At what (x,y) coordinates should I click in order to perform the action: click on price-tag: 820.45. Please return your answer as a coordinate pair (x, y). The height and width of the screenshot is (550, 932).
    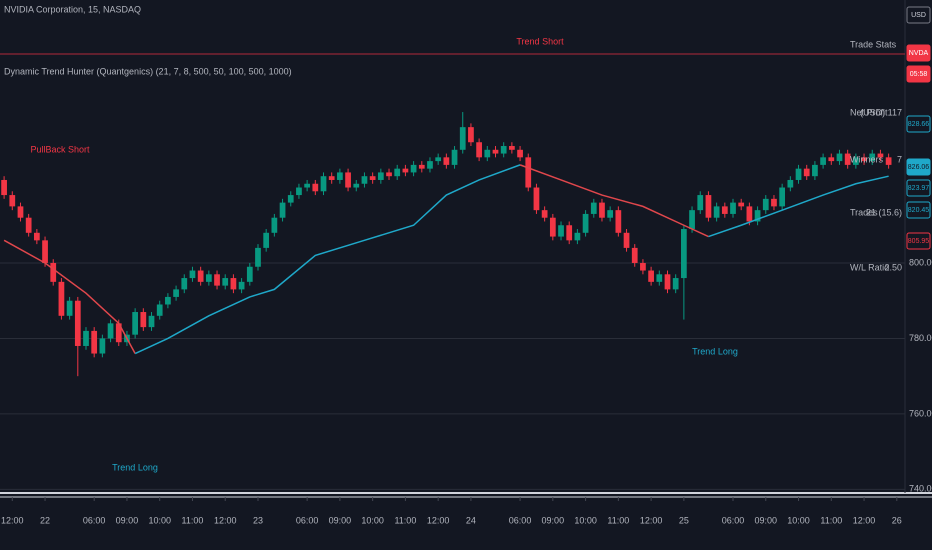
    Looking at the image, I should click on (919, 210).